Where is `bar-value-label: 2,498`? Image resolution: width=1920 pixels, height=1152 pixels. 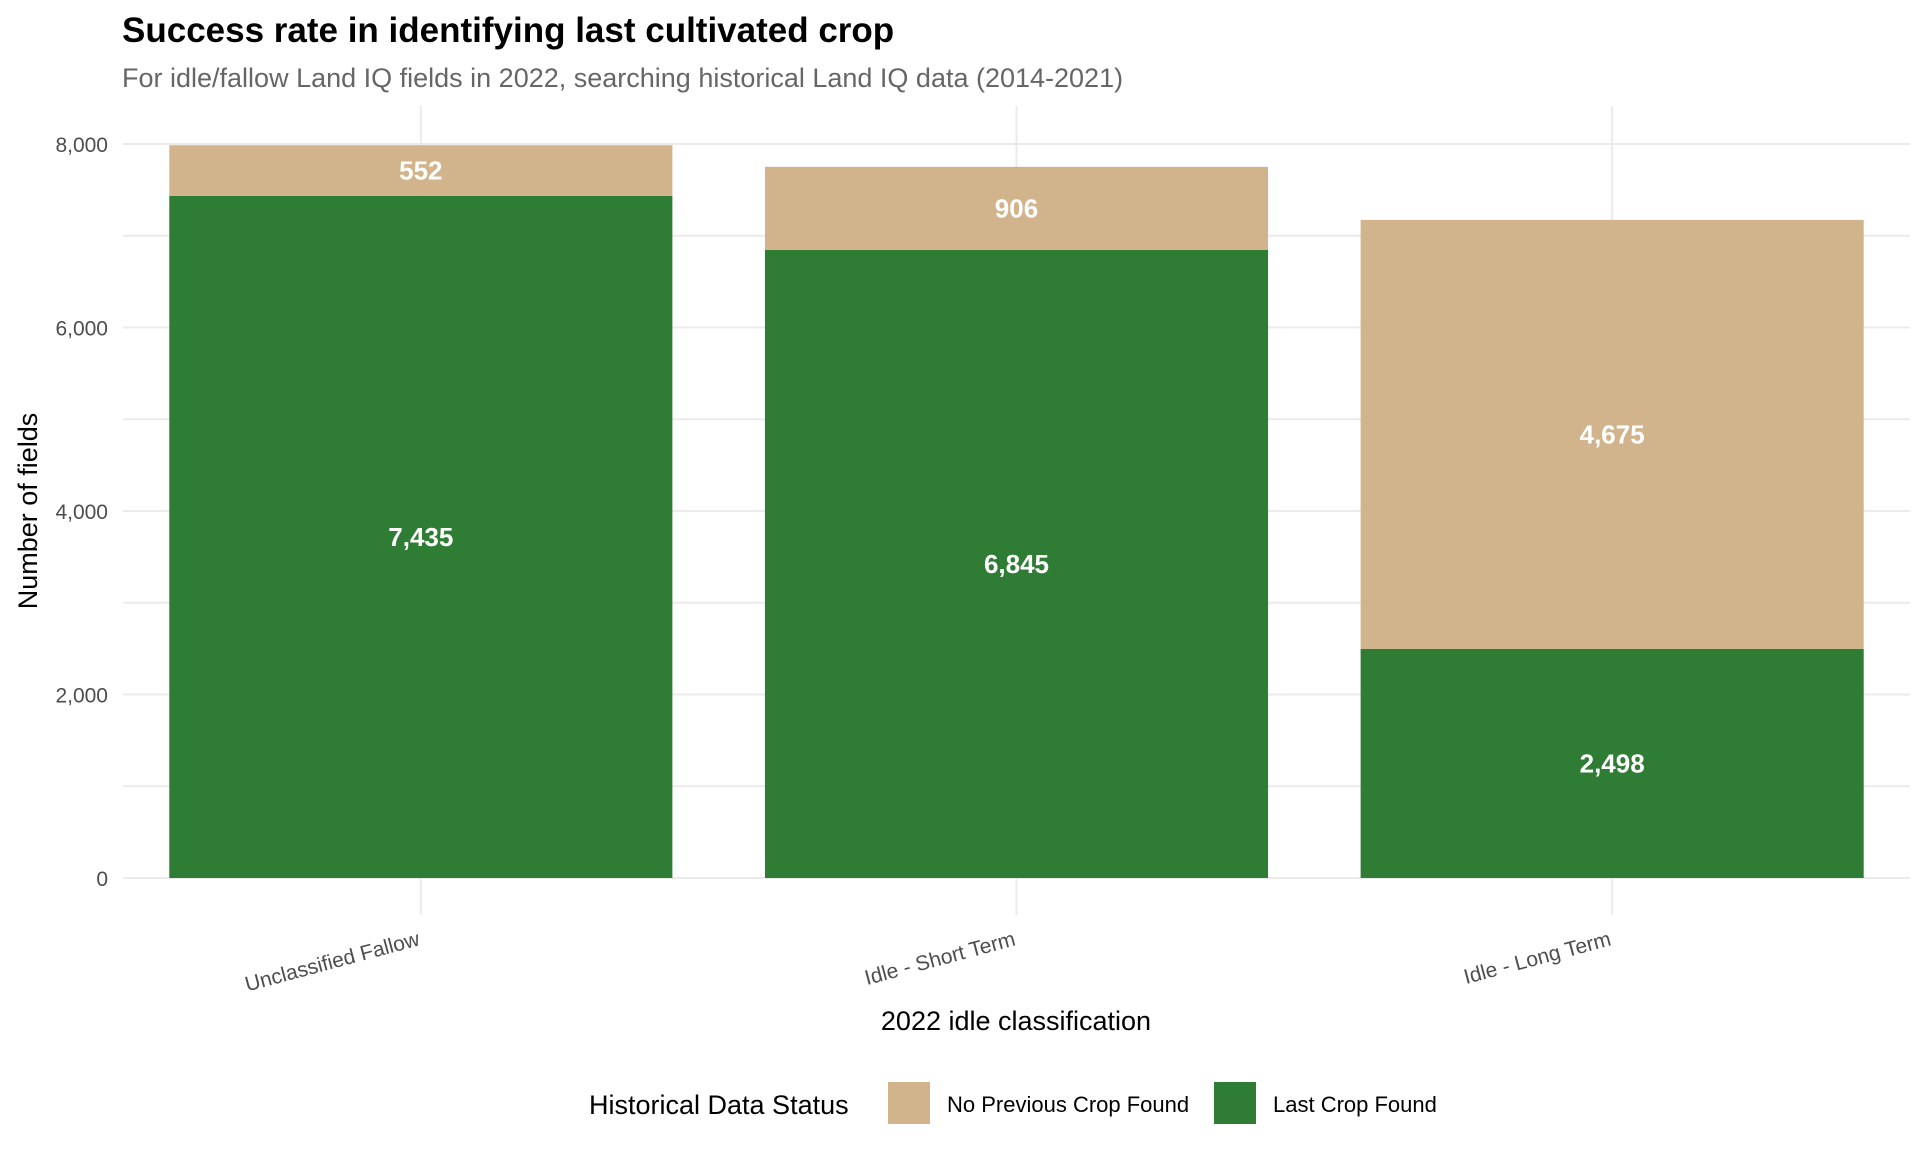
bar-value-label: 2,498 is located at coordinates (1612, 763).